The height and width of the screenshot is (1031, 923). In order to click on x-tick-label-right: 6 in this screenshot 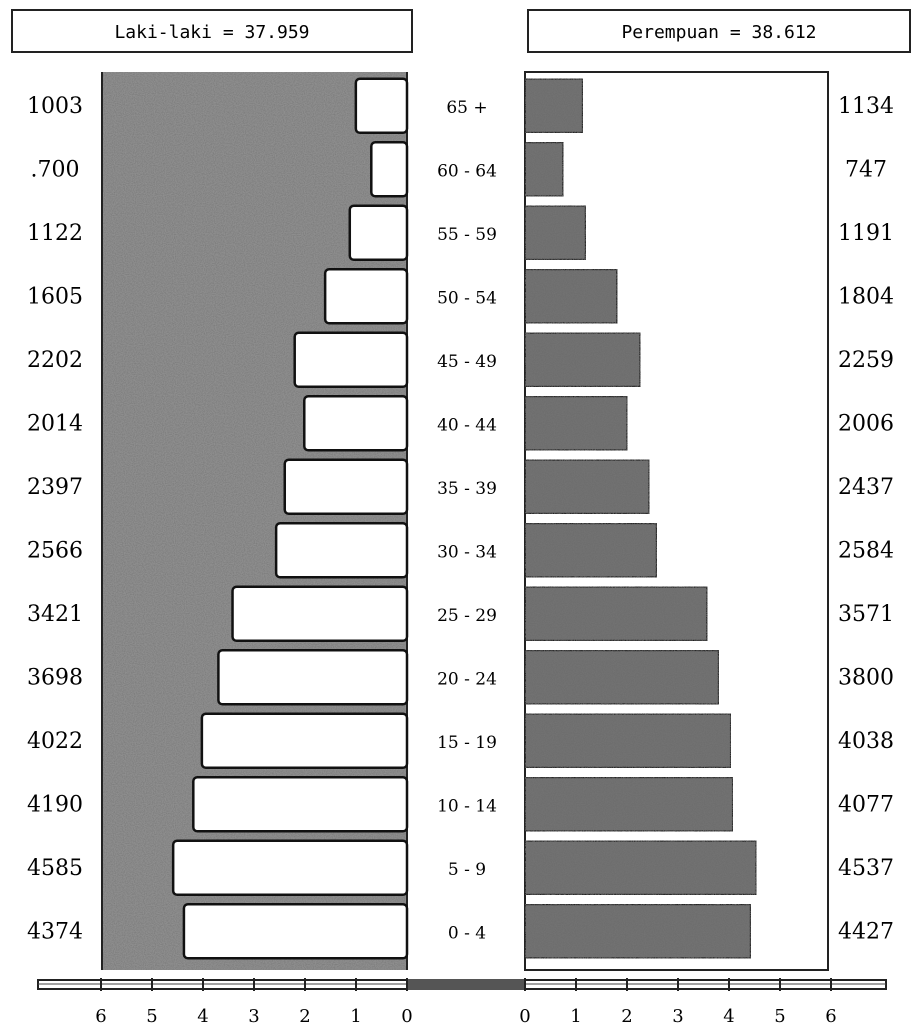, I will do `click(830, 1016)`.